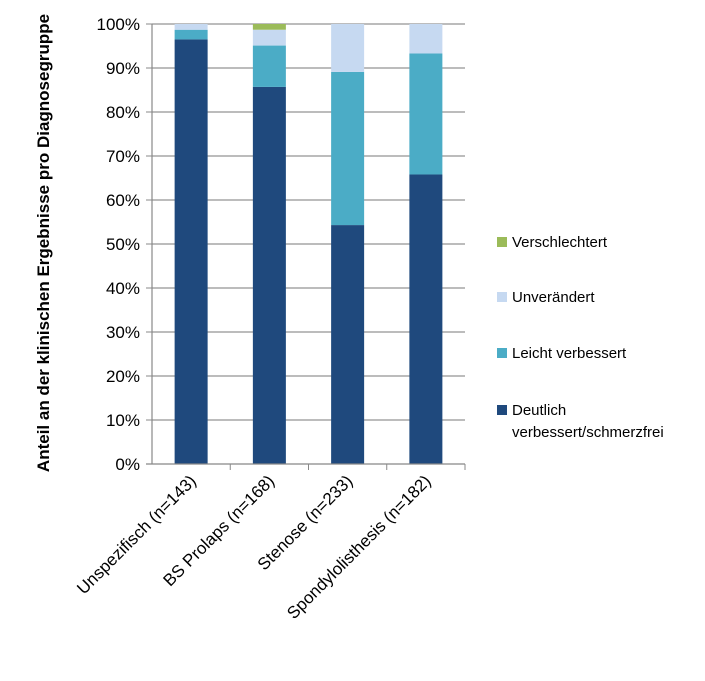 The image size is (705, 681). I want to click on y-tick-label: 80%, so click(123, 112).